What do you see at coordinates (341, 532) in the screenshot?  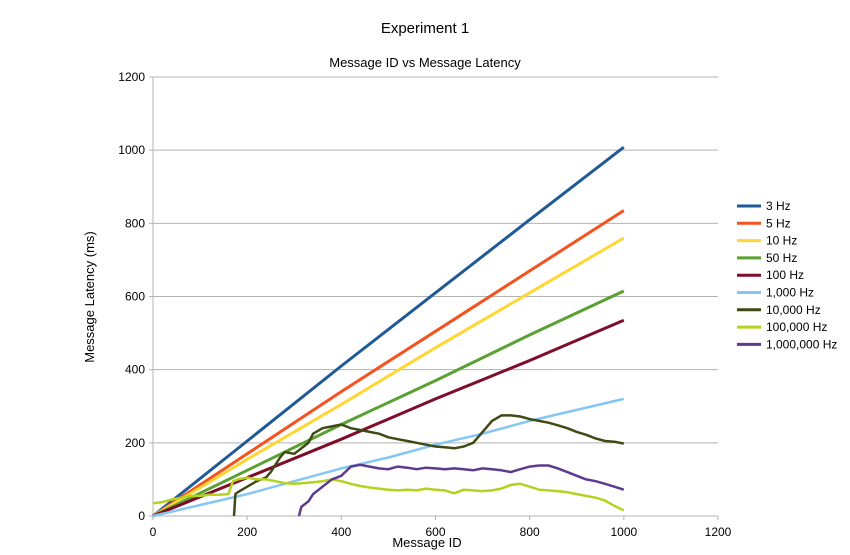 I see `x-tick-label: 400` at bounding box center [341, 532].